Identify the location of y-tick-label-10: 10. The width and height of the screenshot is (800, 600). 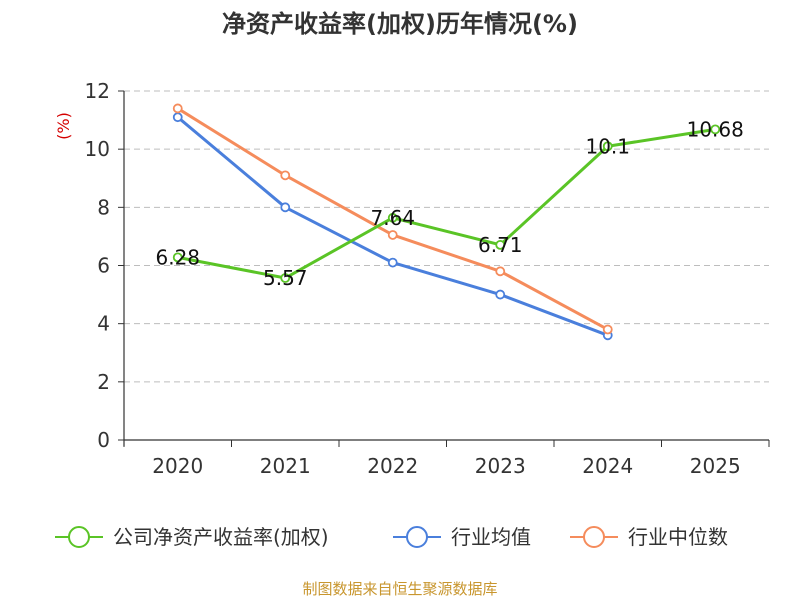
(97, 149).